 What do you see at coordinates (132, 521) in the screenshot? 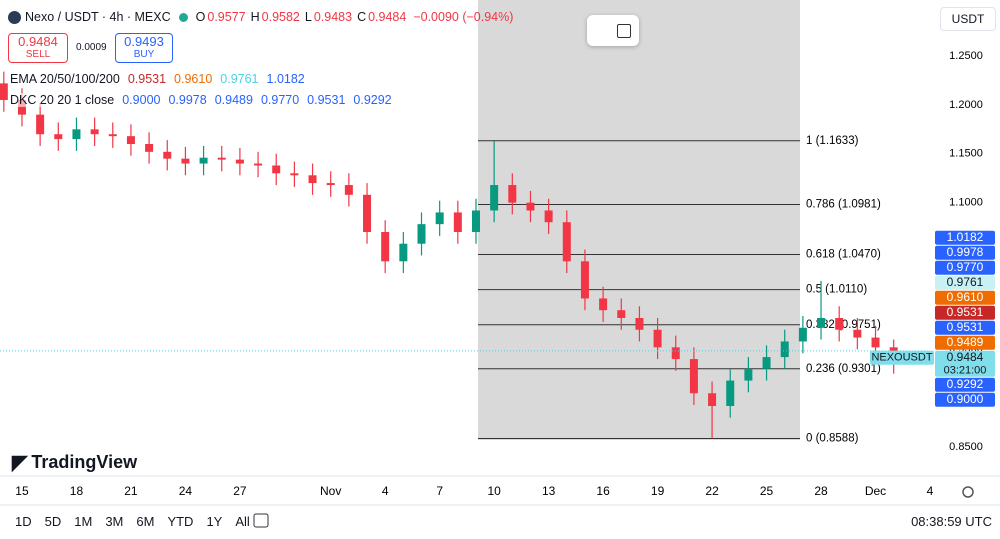
I see `timeframe-bar: 1D 5D 1M 3M 6M YTD 1Y All` at bounding box center [132, 521].